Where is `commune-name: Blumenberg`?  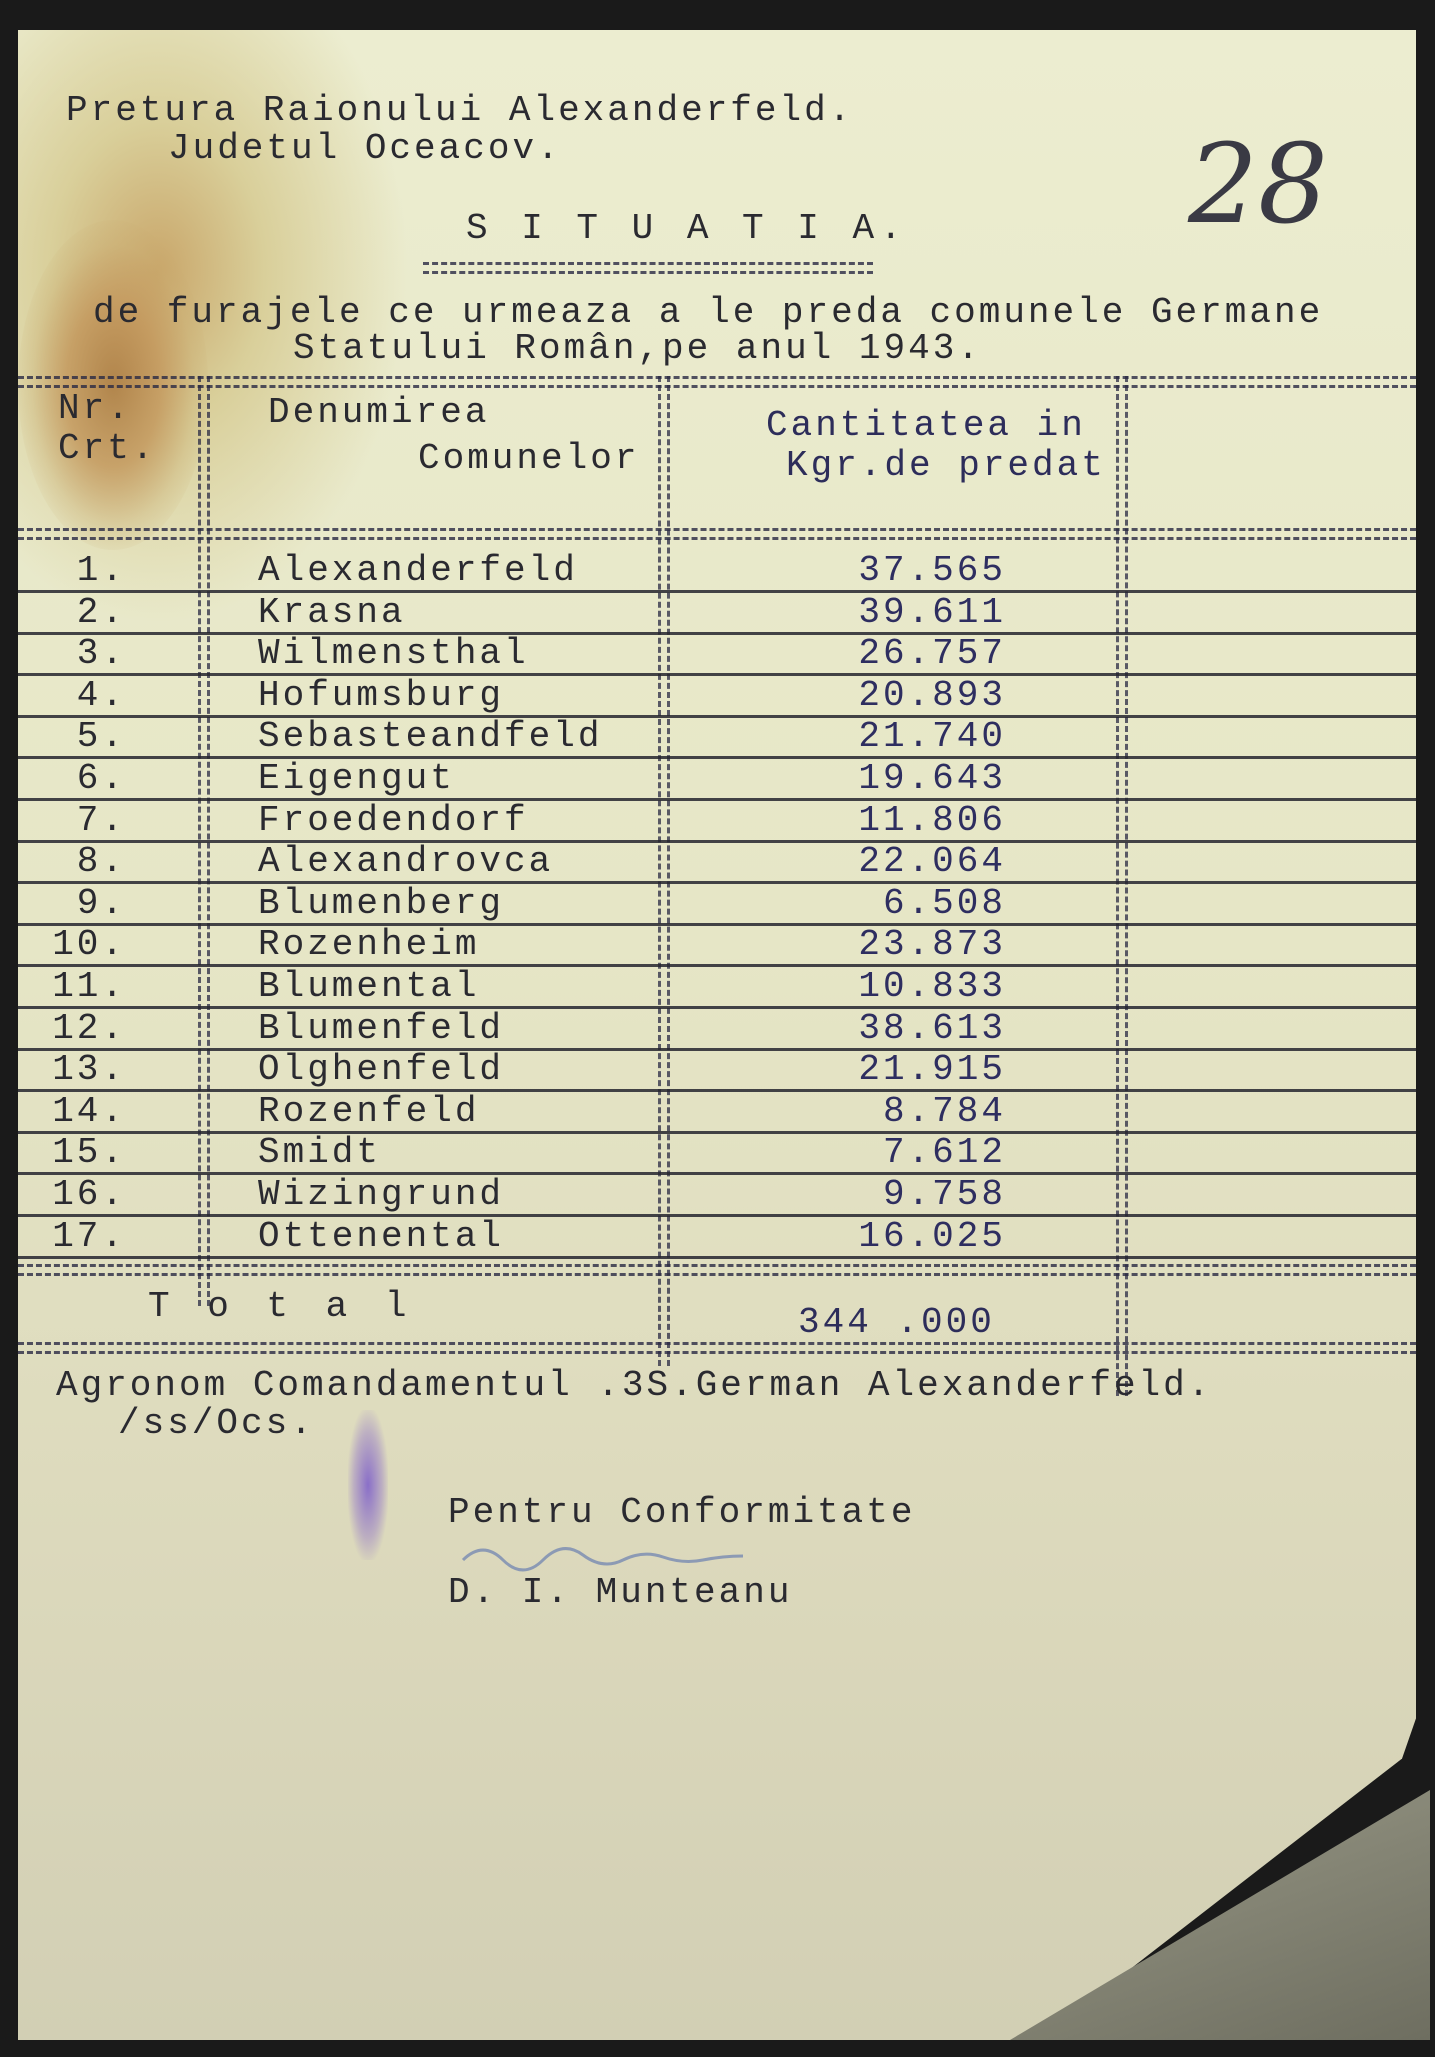
commune-name: Blumenberg is located at coordinates (381, 903).